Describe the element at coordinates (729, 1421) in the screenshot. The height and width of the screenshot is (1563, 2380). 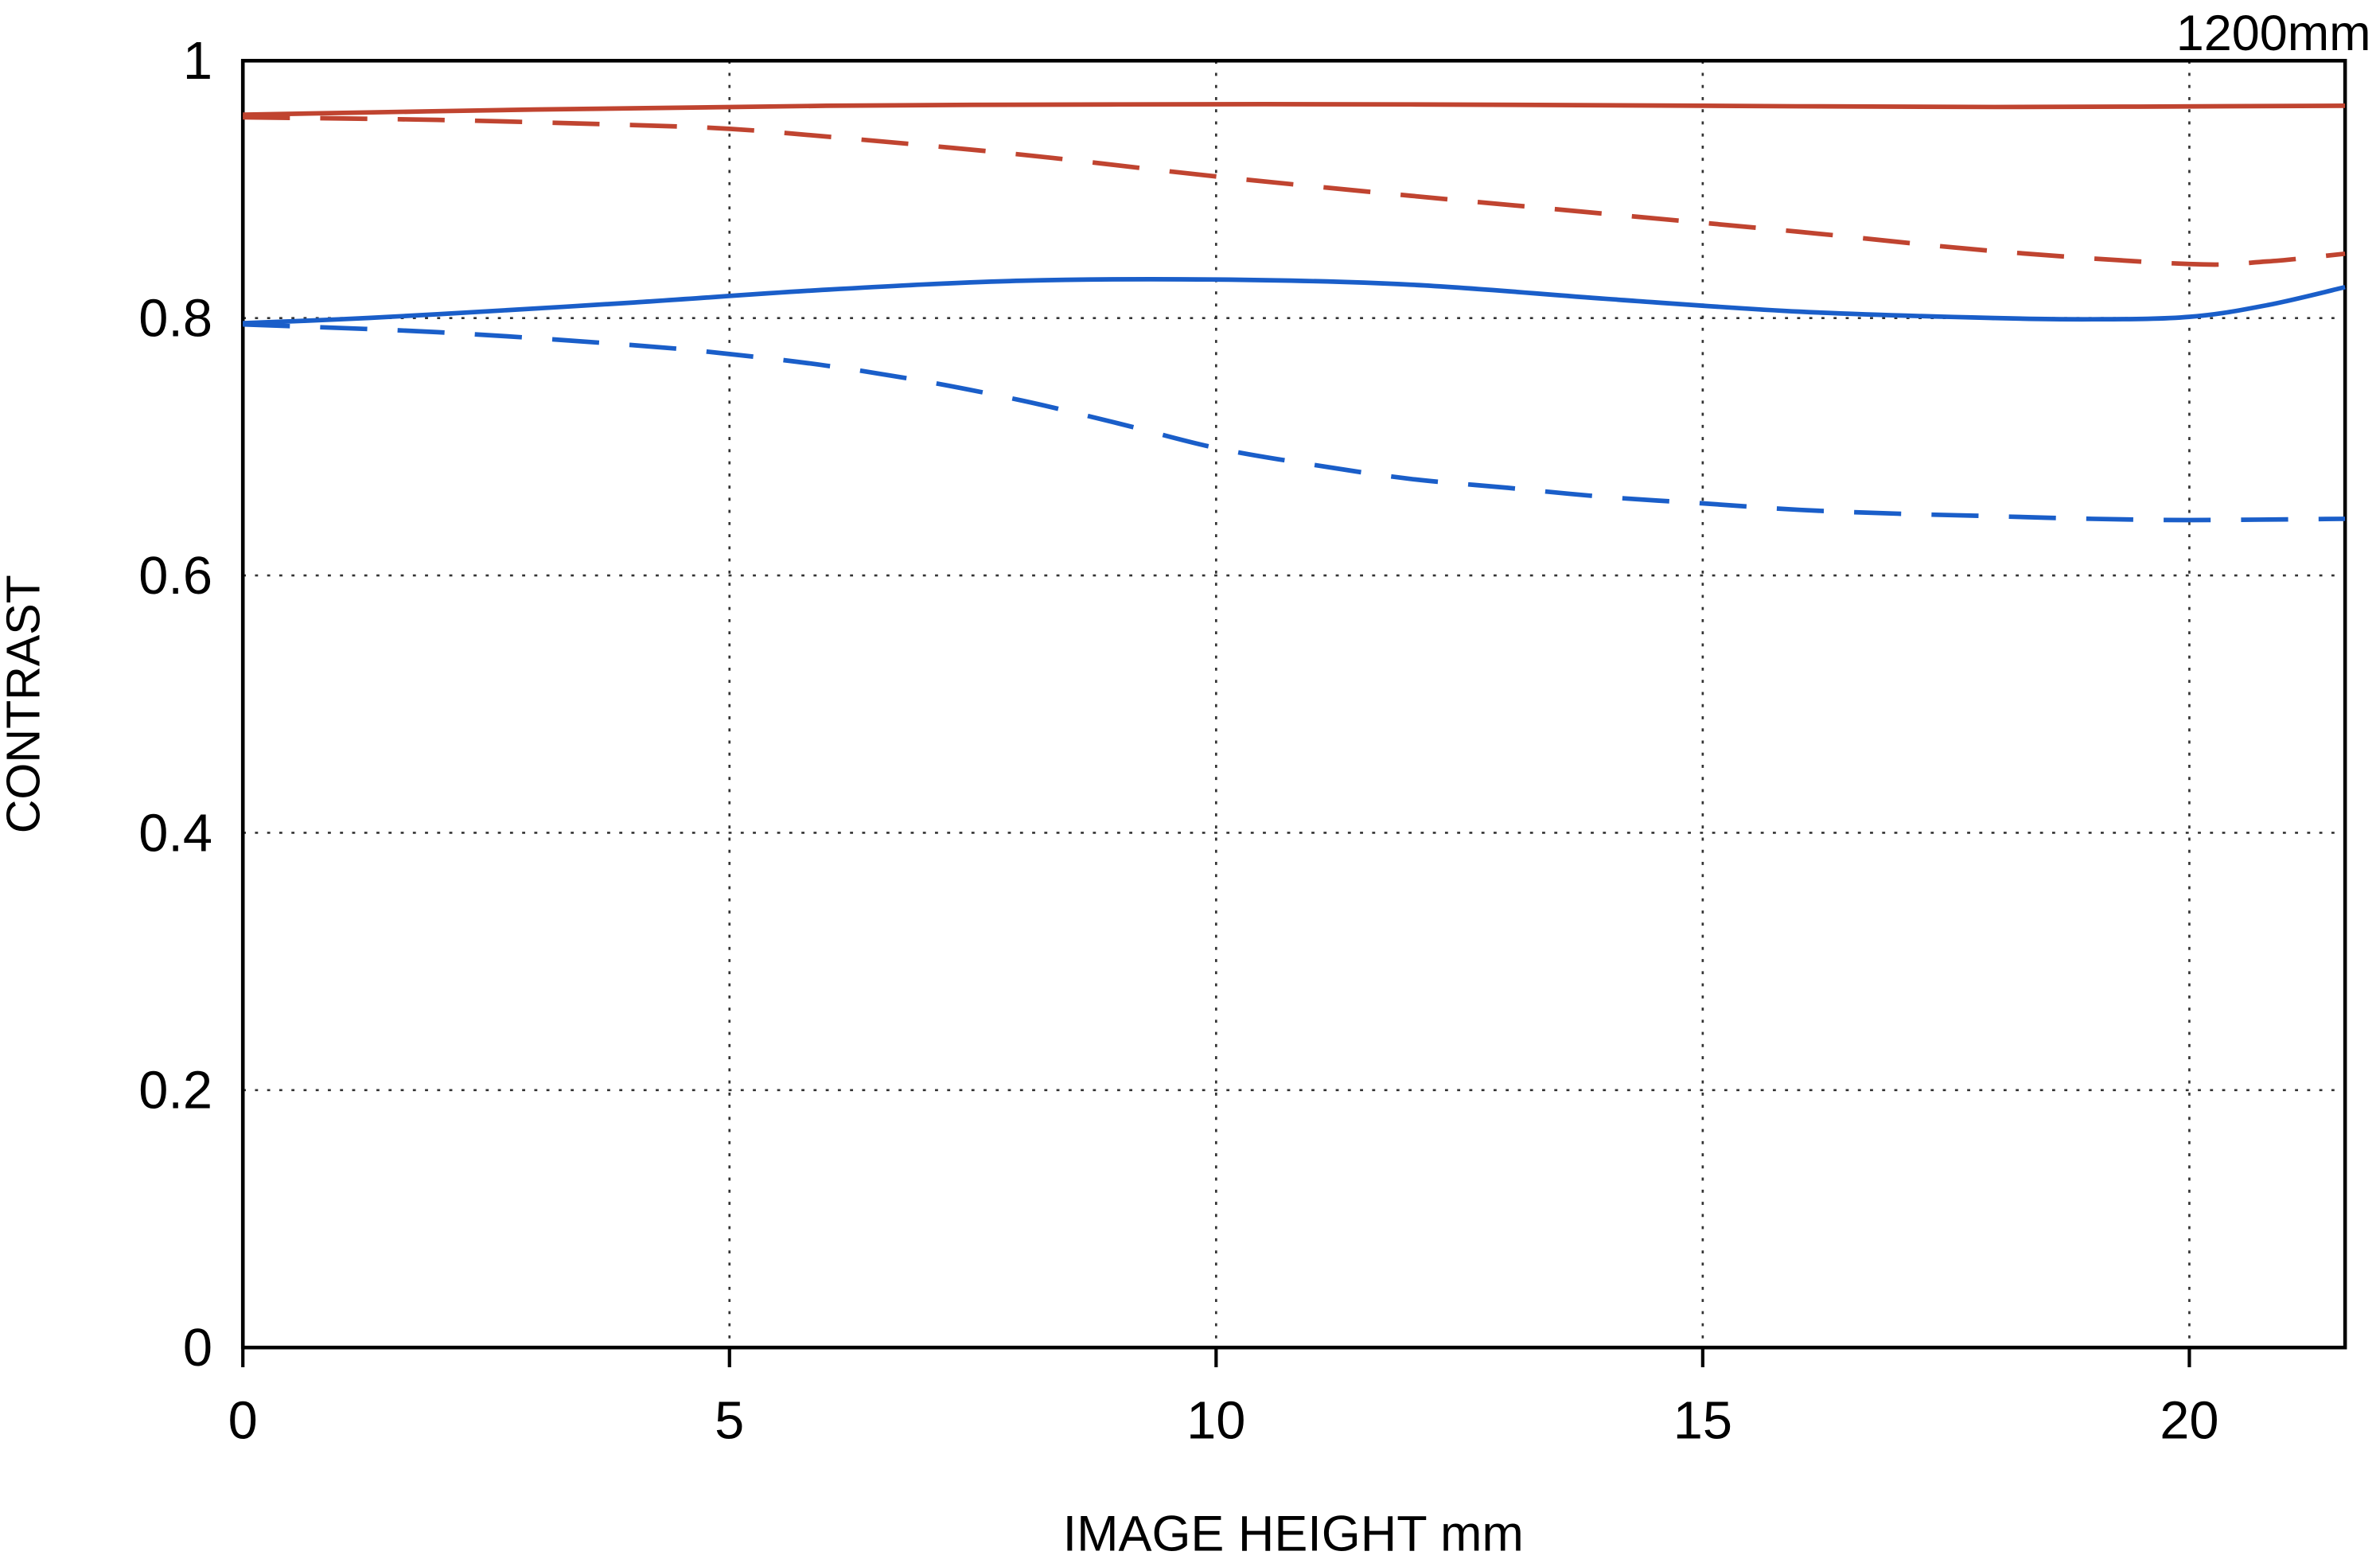
I see `x-tick-label: 5` at that location.